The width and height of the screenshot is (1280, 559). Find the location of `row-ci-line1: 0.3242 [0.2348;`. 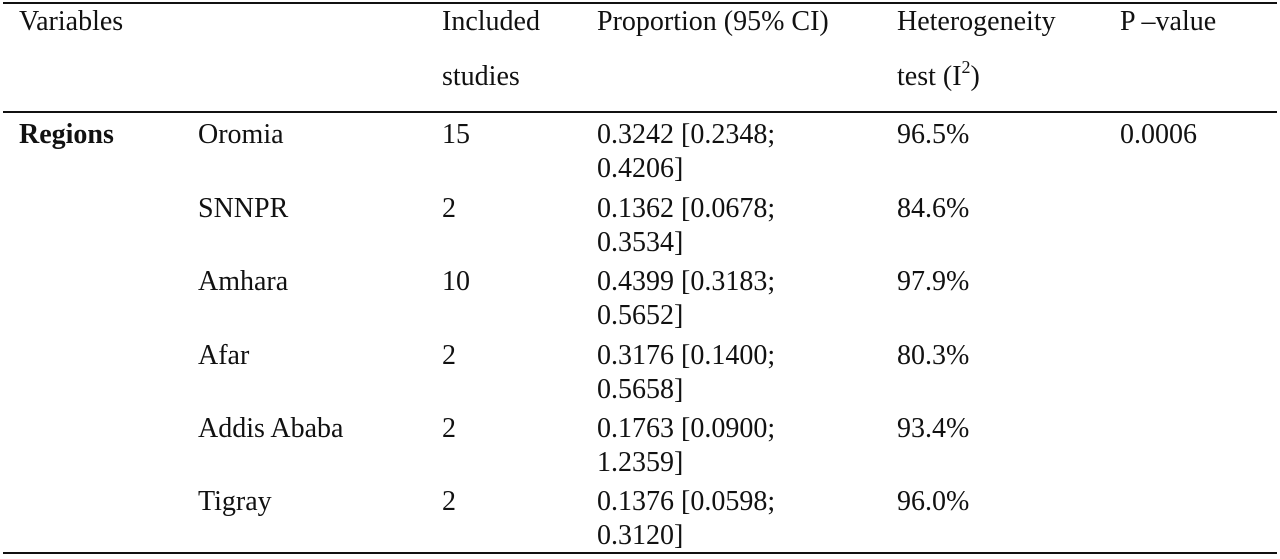

row-ci-line1: 0.3242 [0.2348; is located at coordinates (686, 134).